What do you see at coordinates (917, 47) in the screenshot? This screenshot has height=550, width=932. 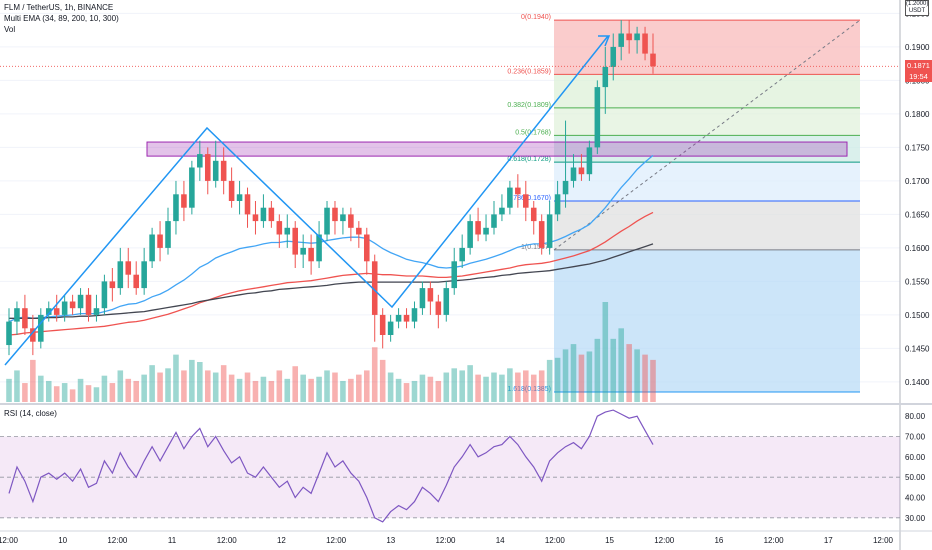 I see `price-tick-label: 0.1900` at bounding box center [917, 47].